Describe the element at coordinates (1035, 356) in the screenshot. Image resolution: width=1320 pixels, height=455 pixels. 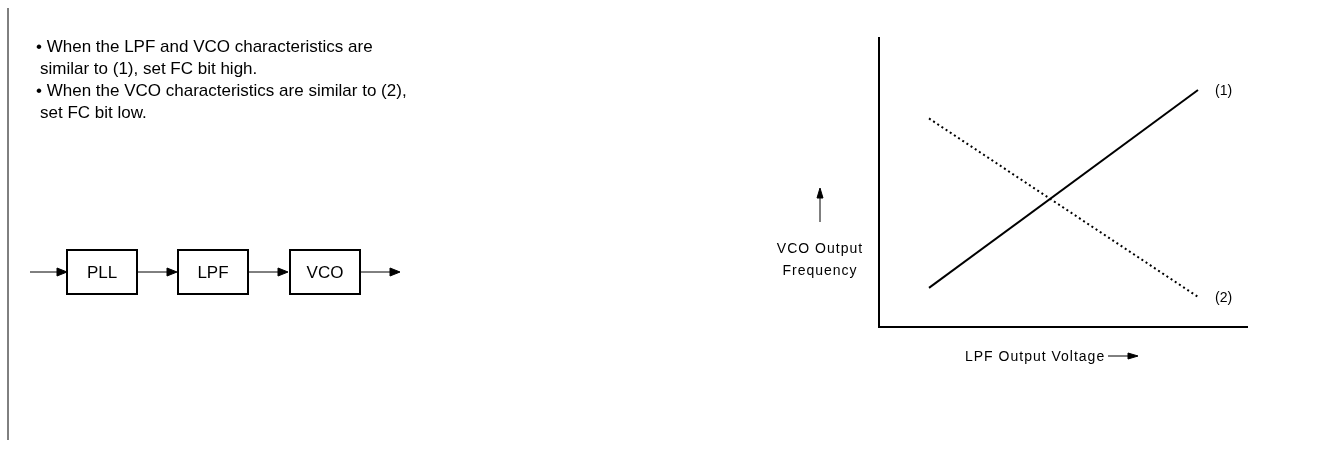
I see `x-axis-title: LPF Output Voltage` at that location.